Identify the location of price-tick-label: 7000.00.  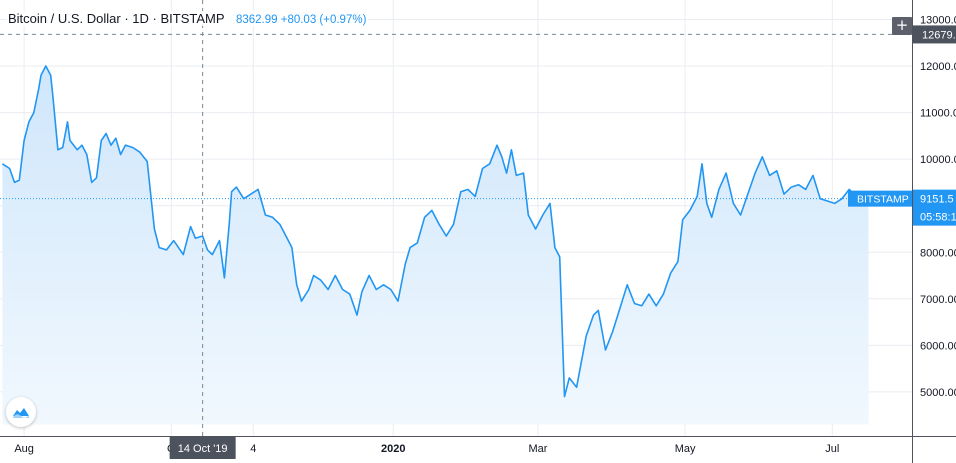
(938, 300).